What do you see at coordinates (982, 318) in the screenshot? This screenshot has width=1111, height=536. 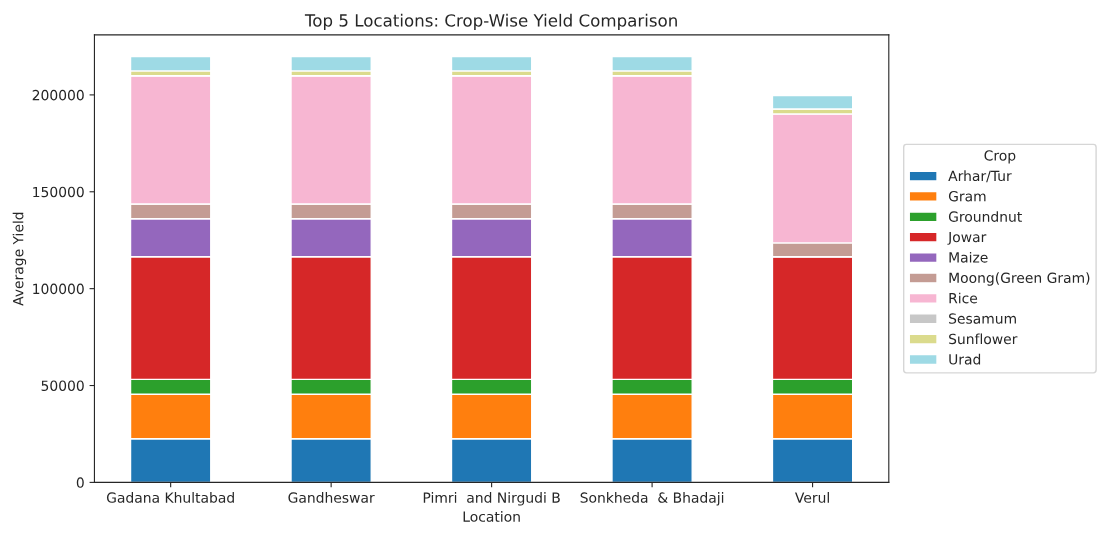 I see `legend-label: Sesamum` at bounding box center [982, 318].